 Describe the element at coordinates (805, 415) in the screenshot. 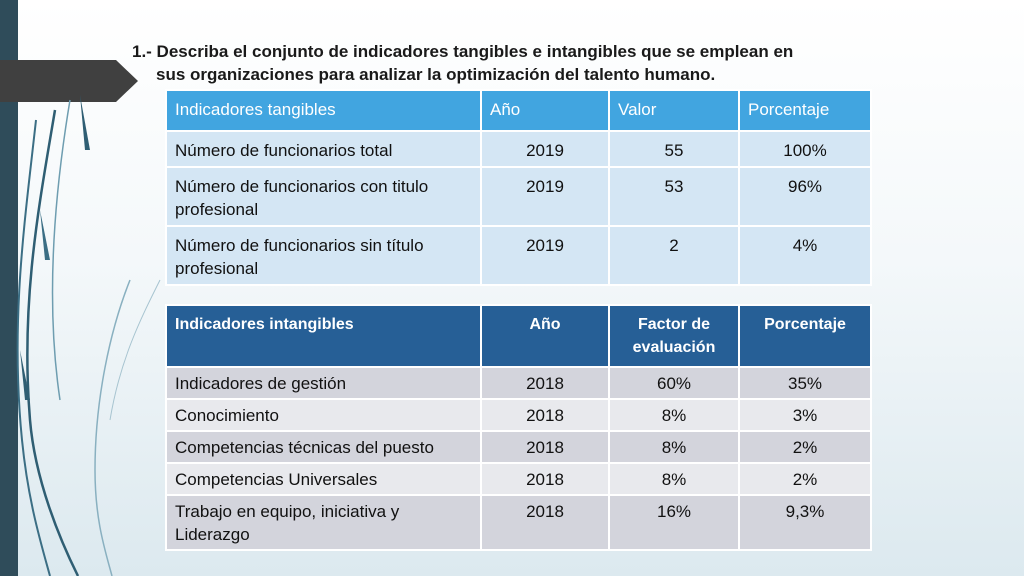

I see `cell-percent: 3%` at that location.